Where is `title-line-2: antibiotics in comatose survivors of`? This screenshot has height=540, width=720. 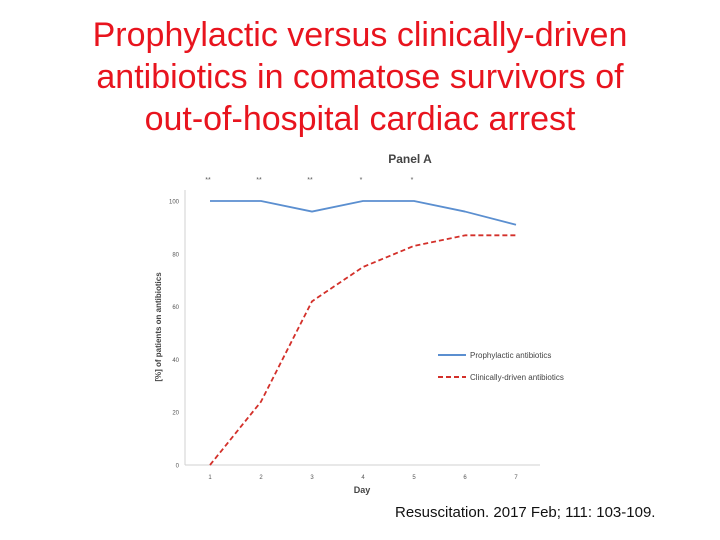
title-line-2: antibiotics in comatose survivors of is located at coordinates (360, 77).